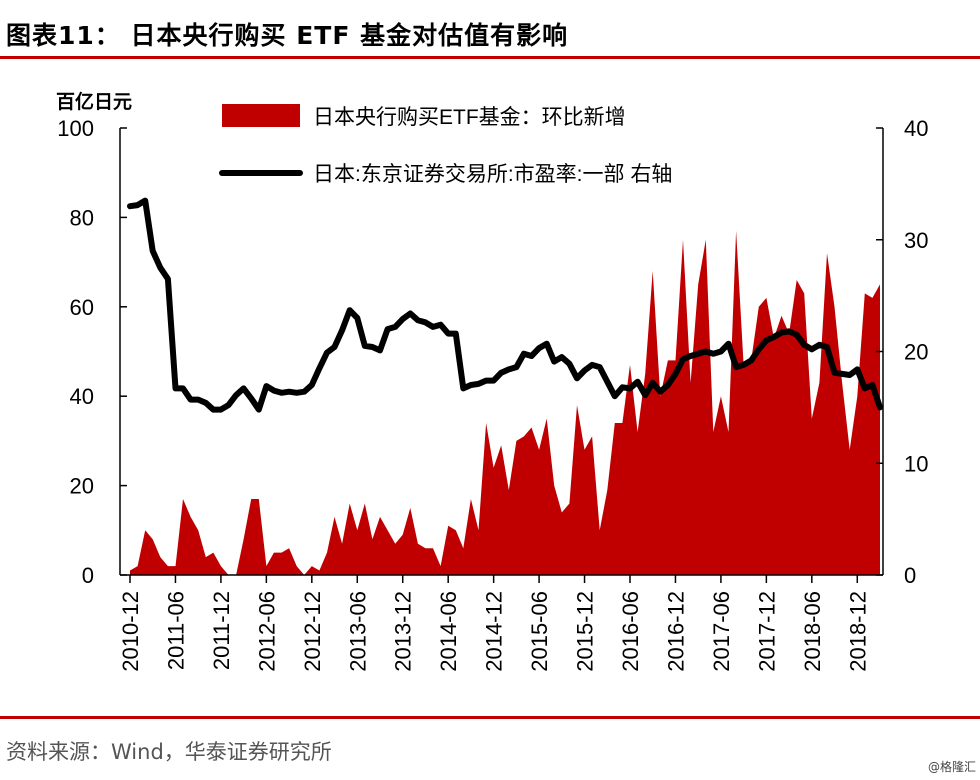 The height and width of the screenshot is (780, 980). What do you see at coordinates (539, 631) in the screenshot?
I see `x-tick-label: 2015-06` at bounding box center [539, 631].